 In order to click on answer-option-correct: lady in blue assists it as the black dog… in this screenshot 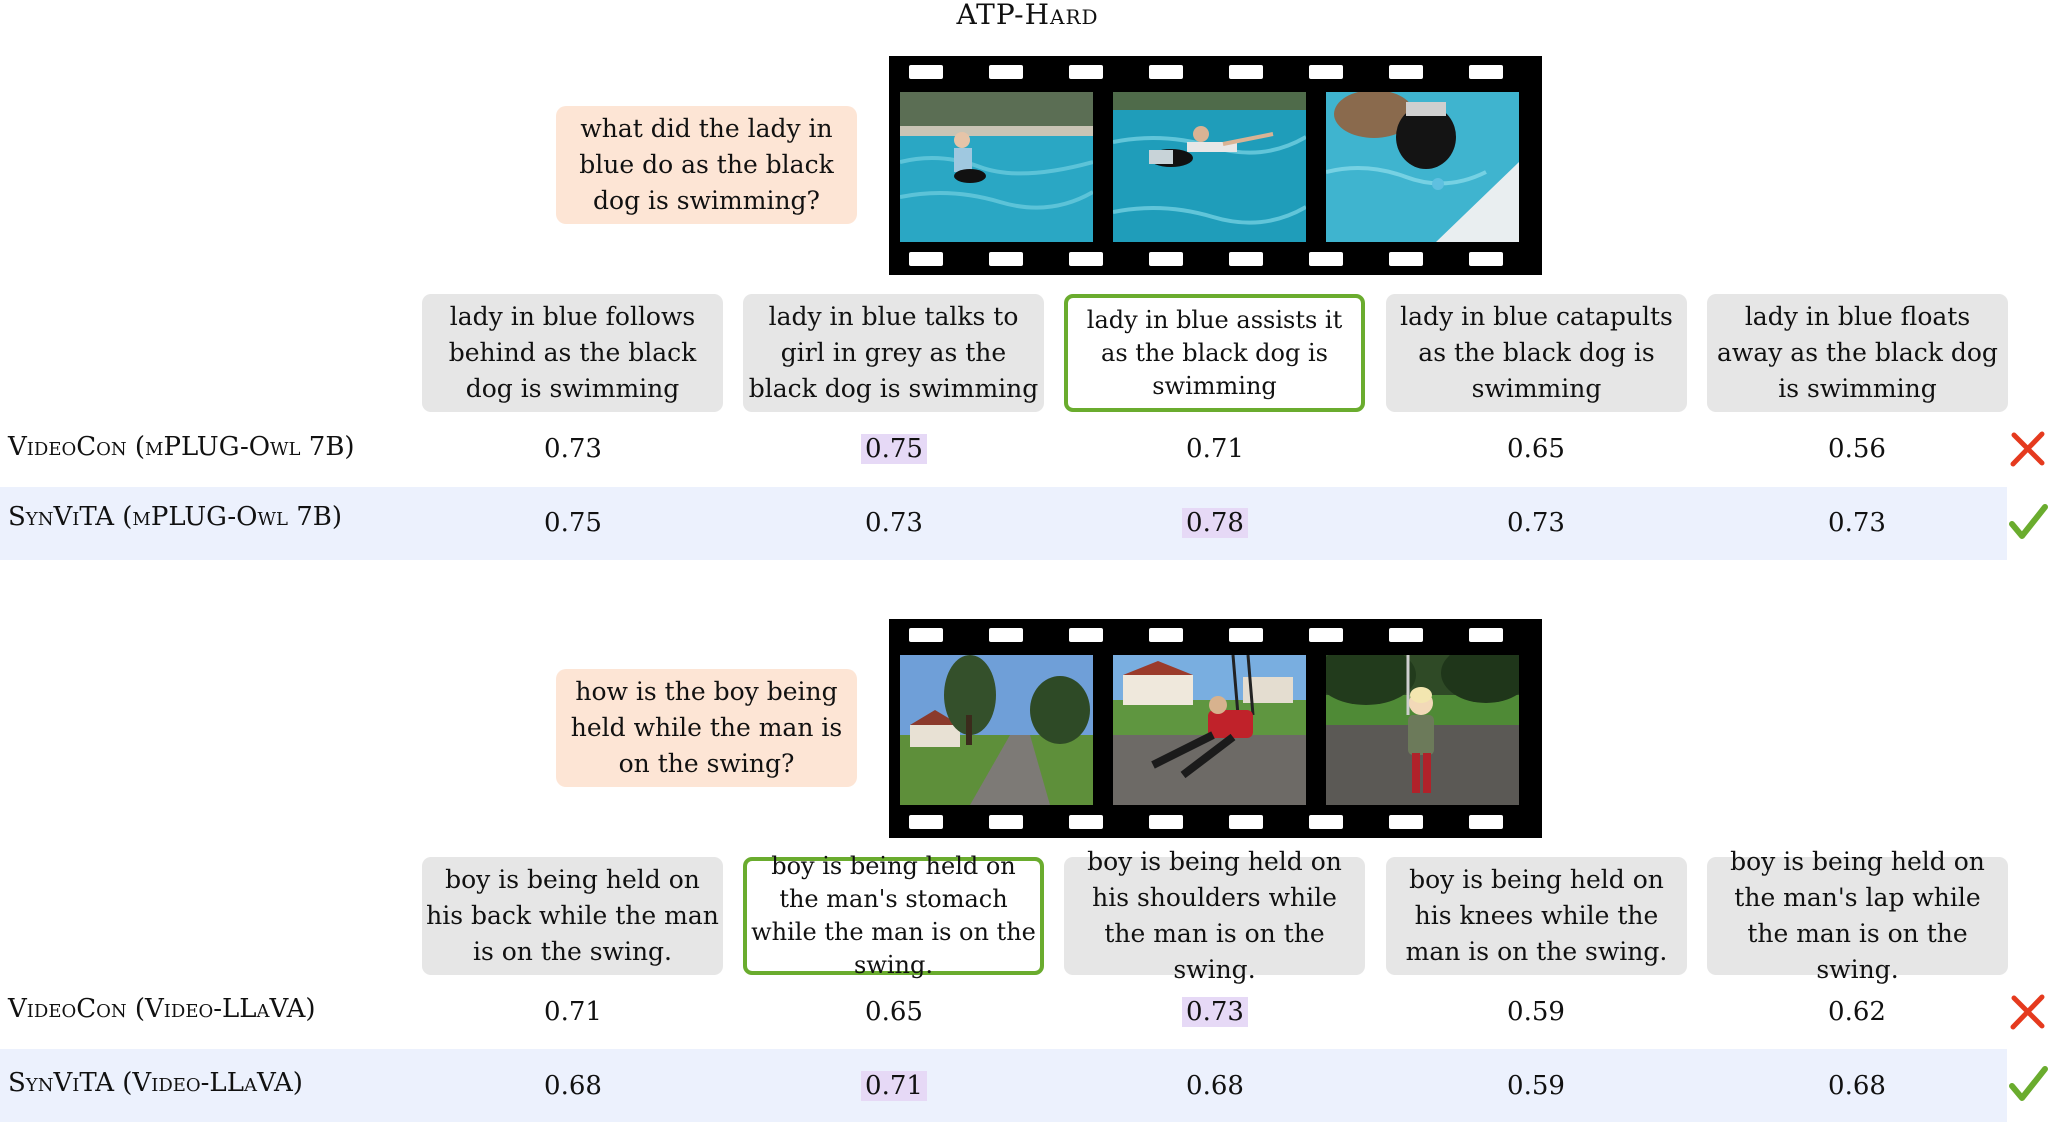, I will do `click(1214, 353)`.